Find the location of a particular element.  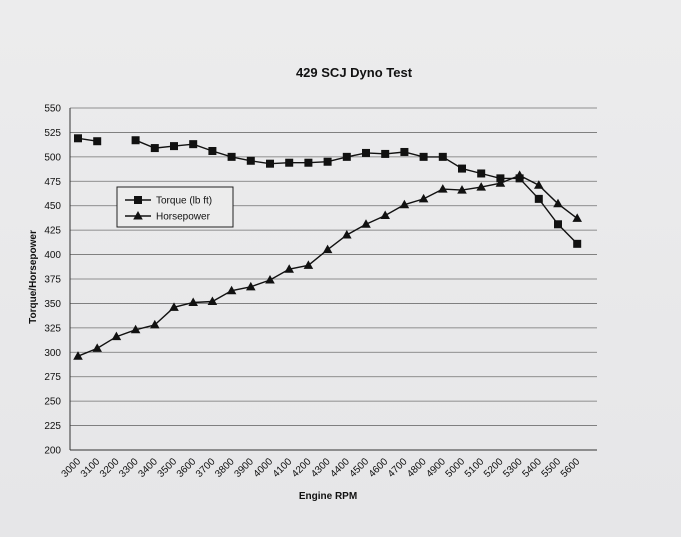

x-tick-label: 3600 is located at coordinates (187, 468).